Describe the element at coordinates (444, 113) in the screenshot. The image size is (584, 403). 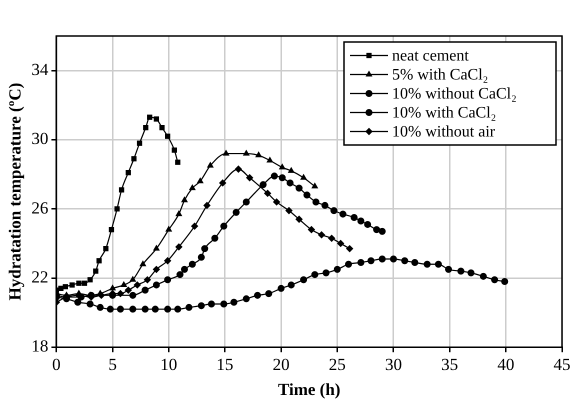
I see `legend-label: 10% with CaCl₂` at that location.